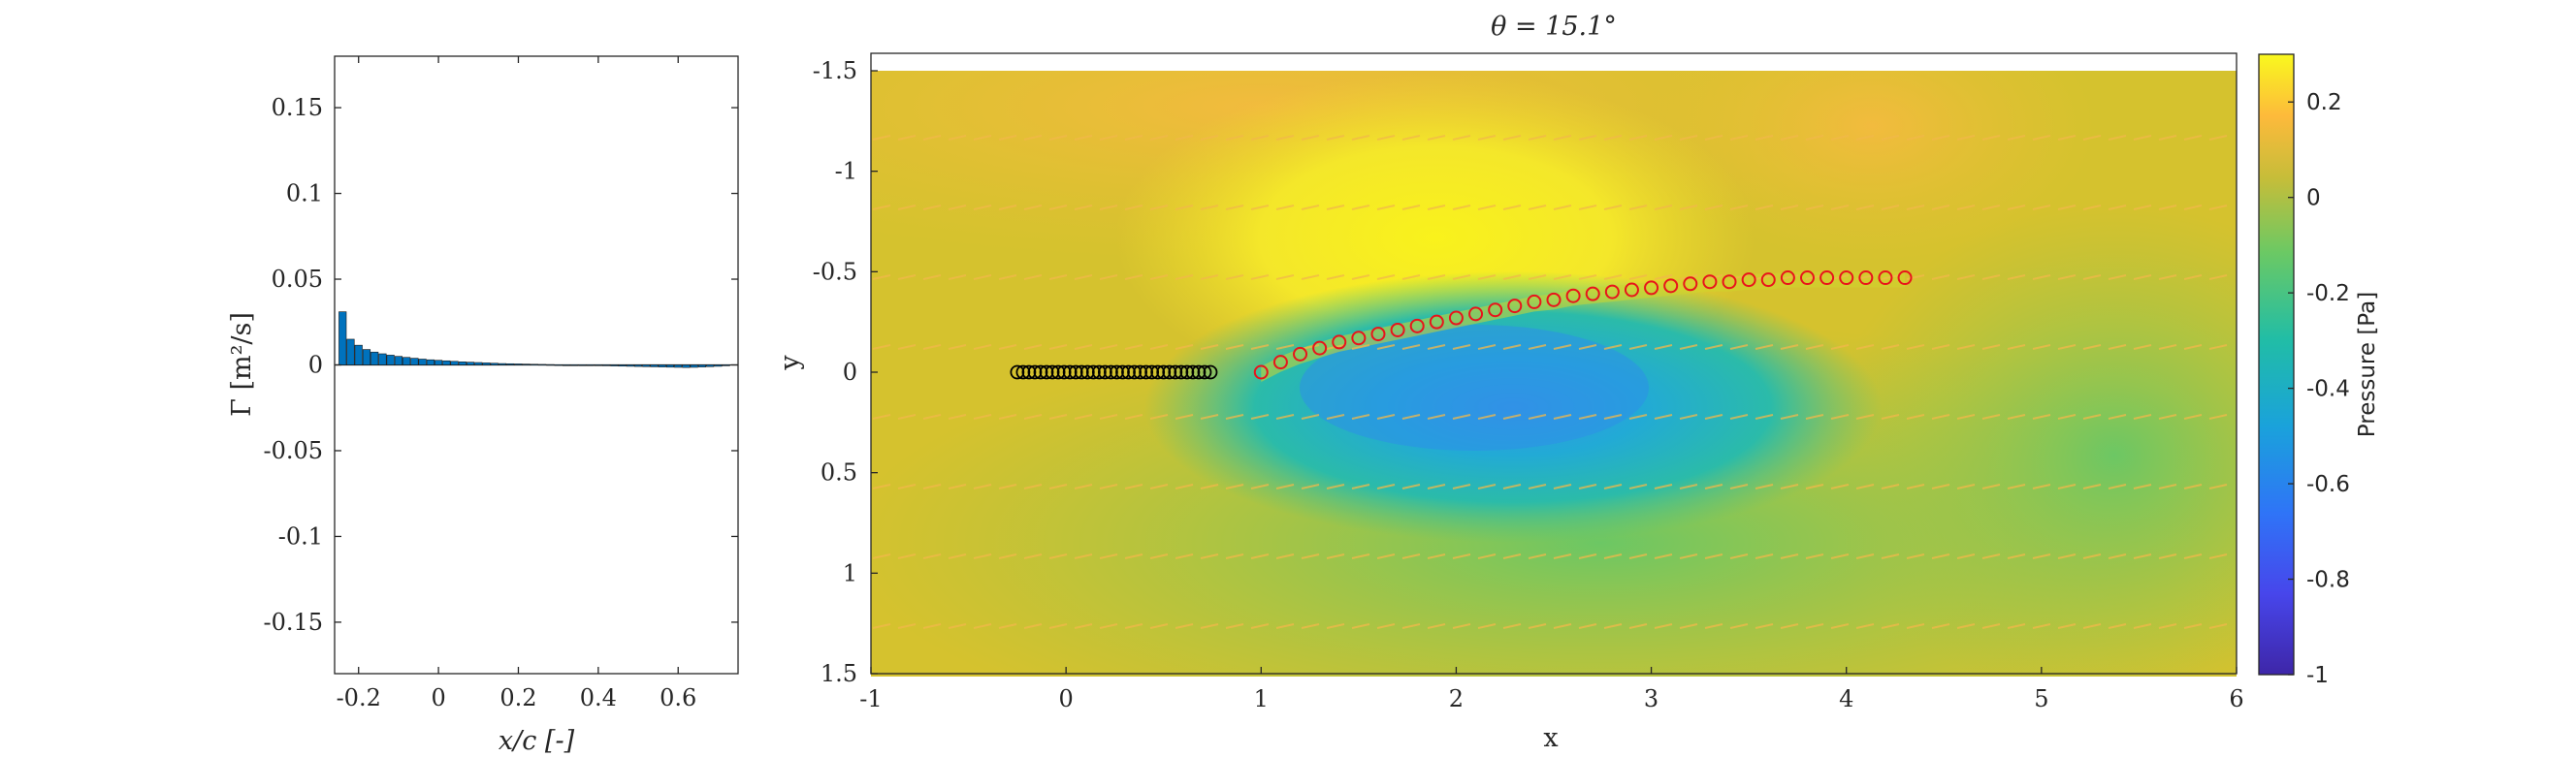 This screenshot has height=757, width=2576. What do you see at coordinates (2236, 698) in the screenshot?
I see `contour-x-tick-label: 6` at bounding box center [2236, 698].